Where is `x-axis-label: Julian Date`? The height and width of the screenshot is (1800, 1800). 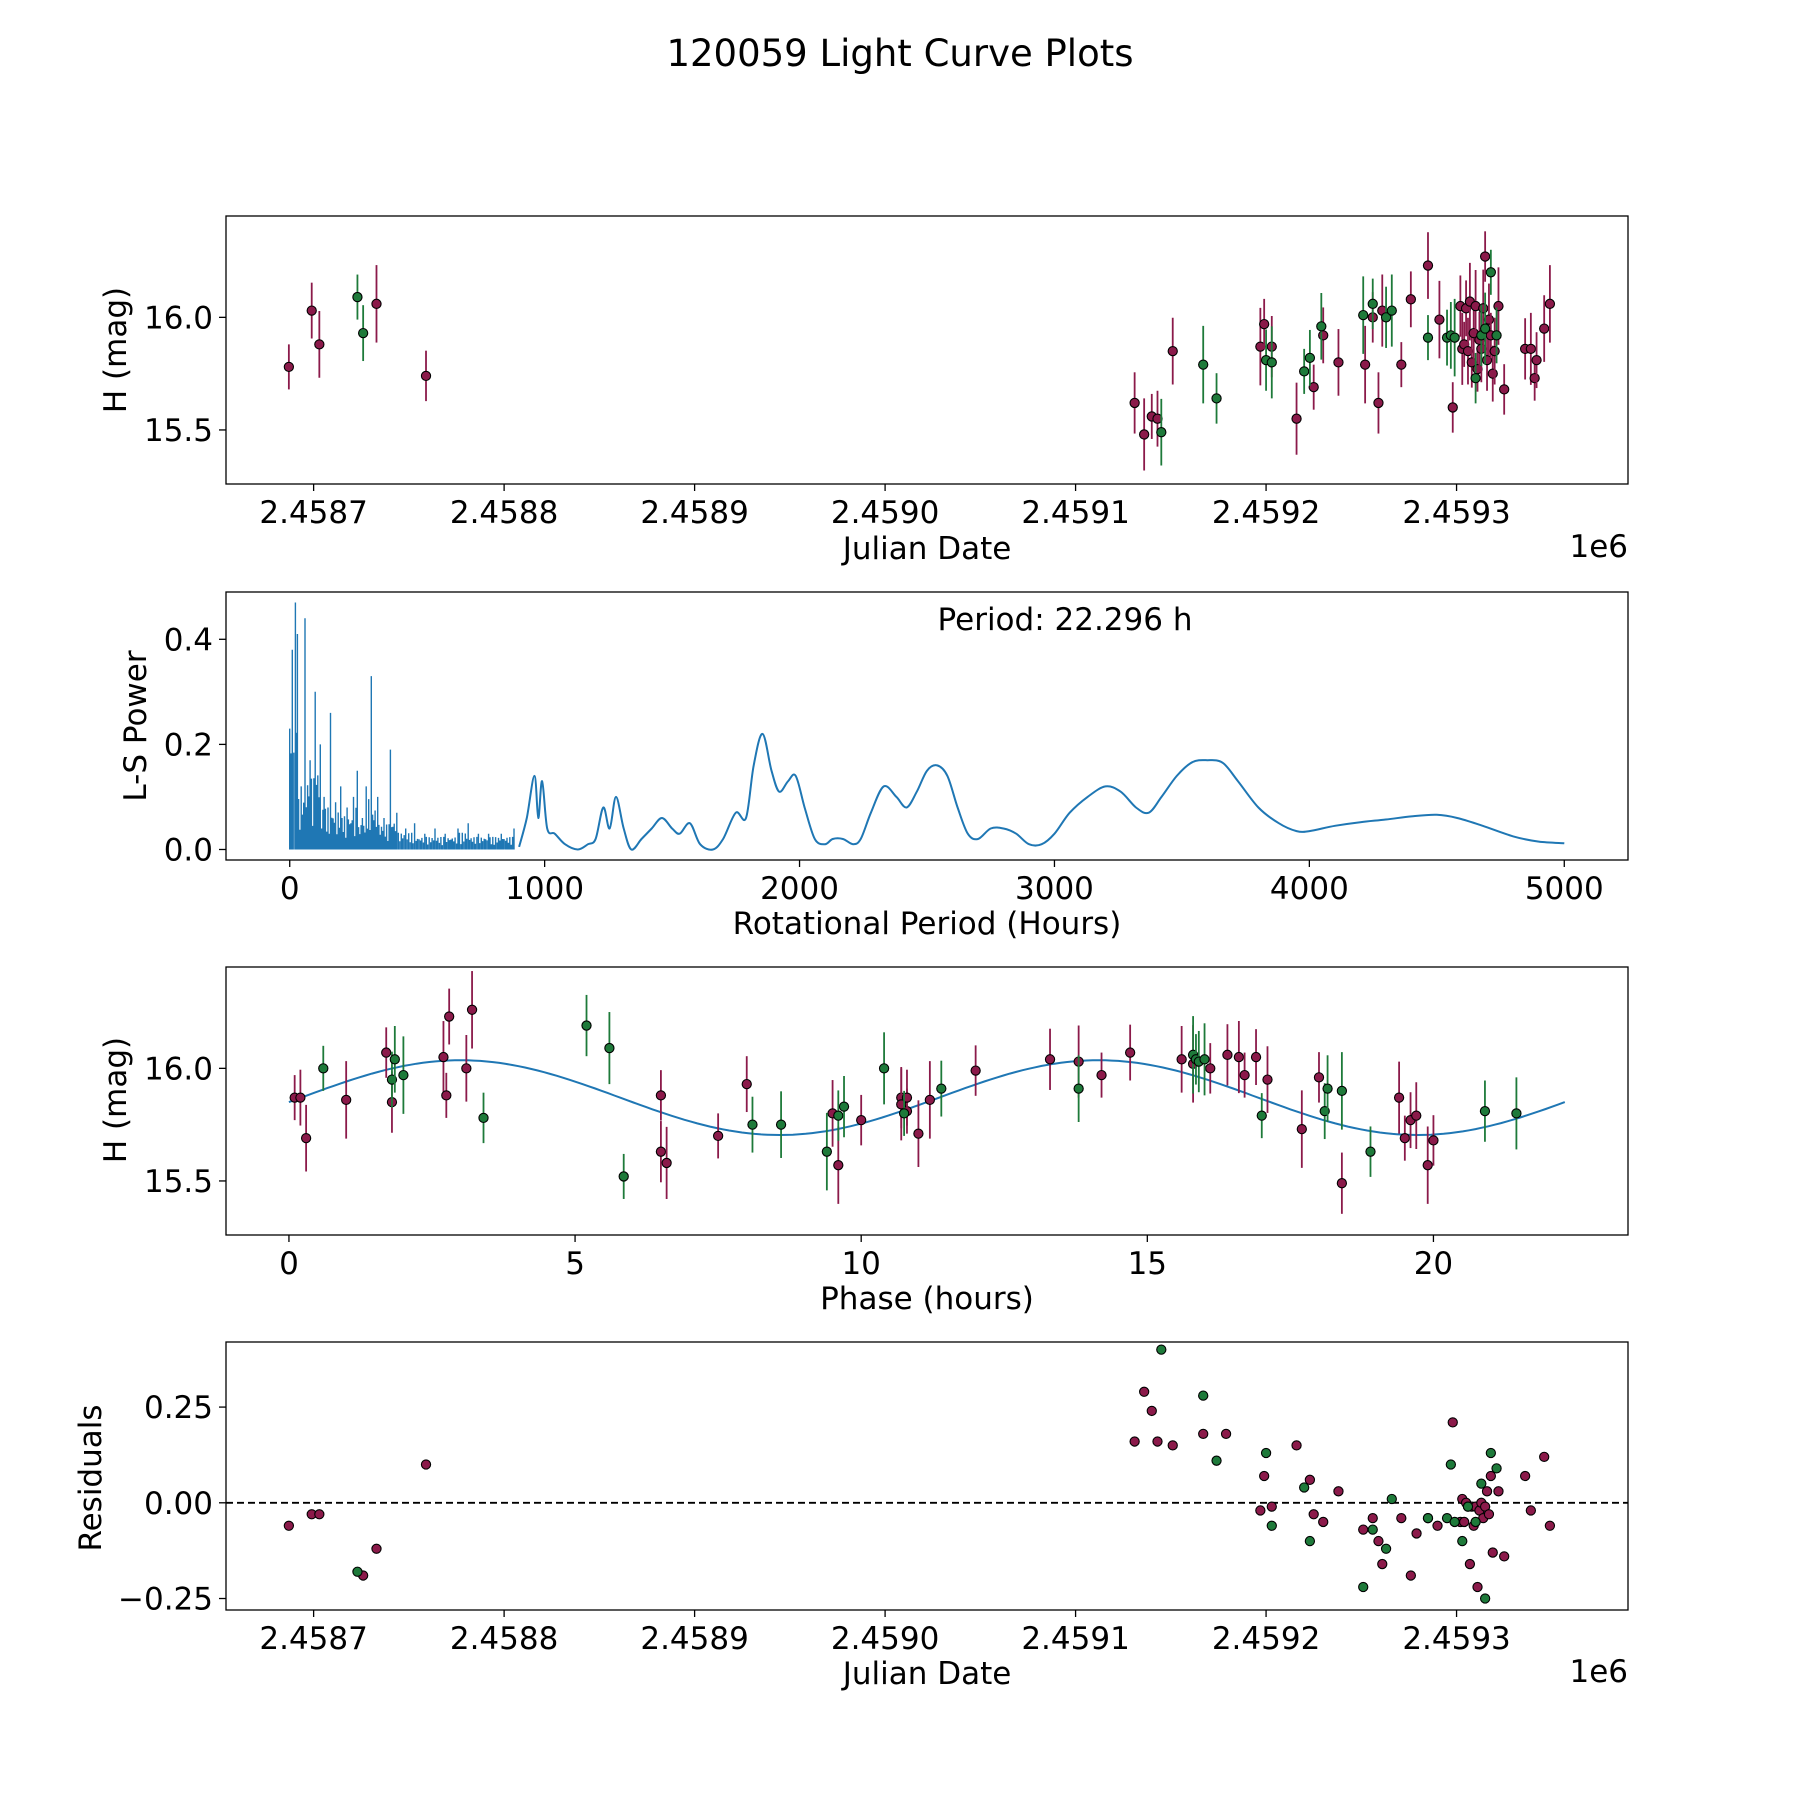 x-axis-label: Julian Date is located at coordinates (926, 549).